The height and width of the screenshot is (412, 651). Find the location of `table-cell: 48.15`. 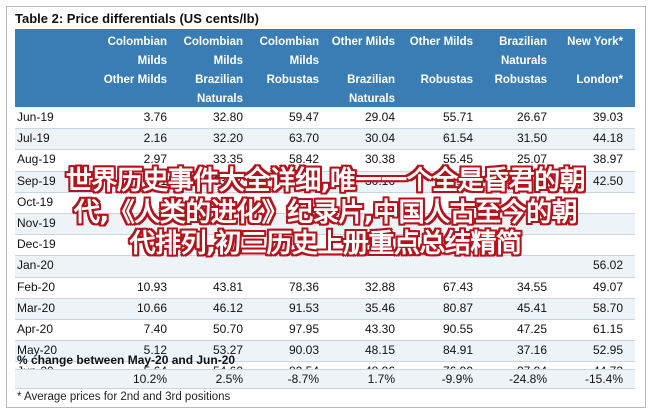

table-cell: 48.15 is located at coordinates (379, 350).